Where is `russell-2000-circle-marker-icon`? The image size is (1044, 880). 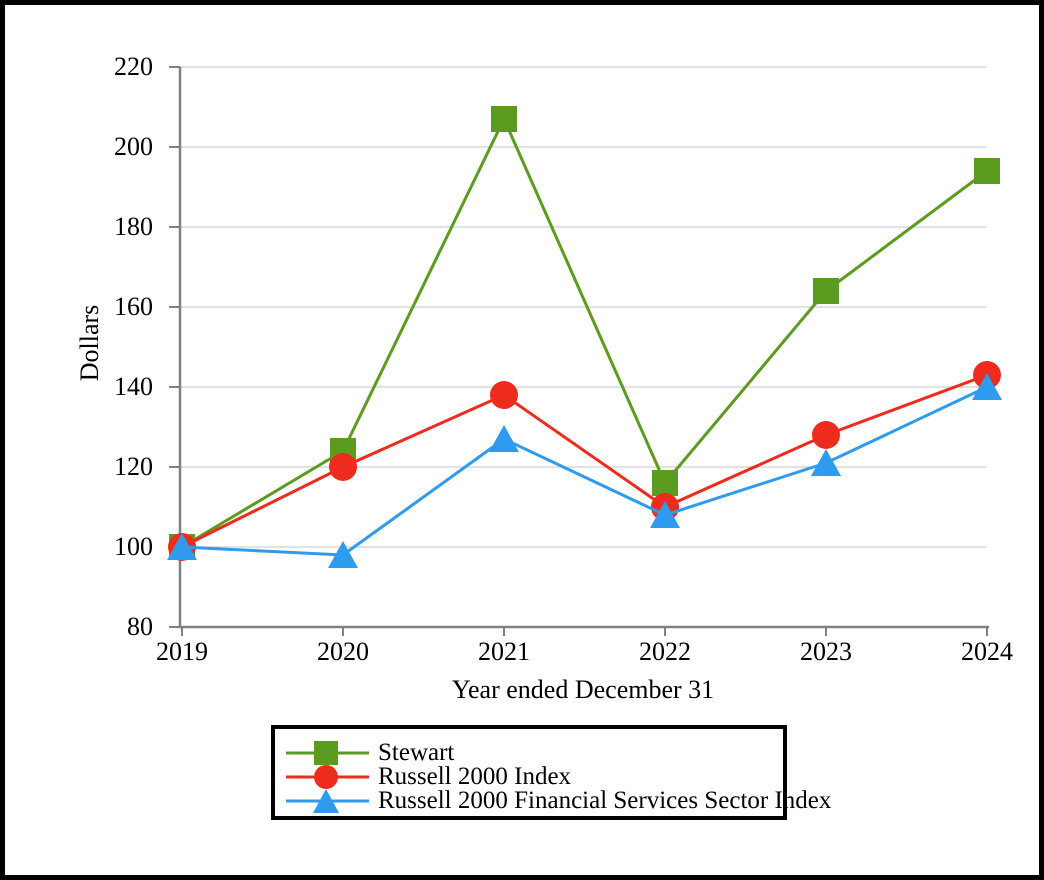 russell-2000-circle-marker-icon is located at coordinates (327, 777).